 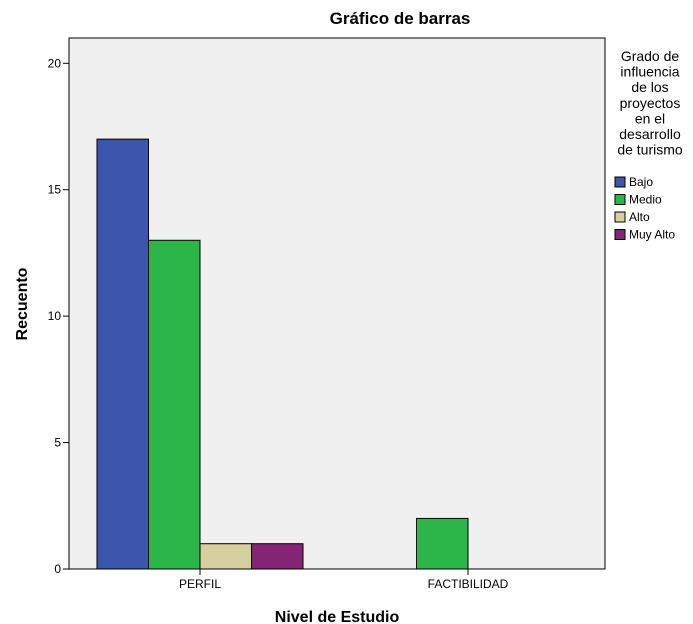 I want to click on legend-title-line: desarrollo, so click(x=650, y=134).